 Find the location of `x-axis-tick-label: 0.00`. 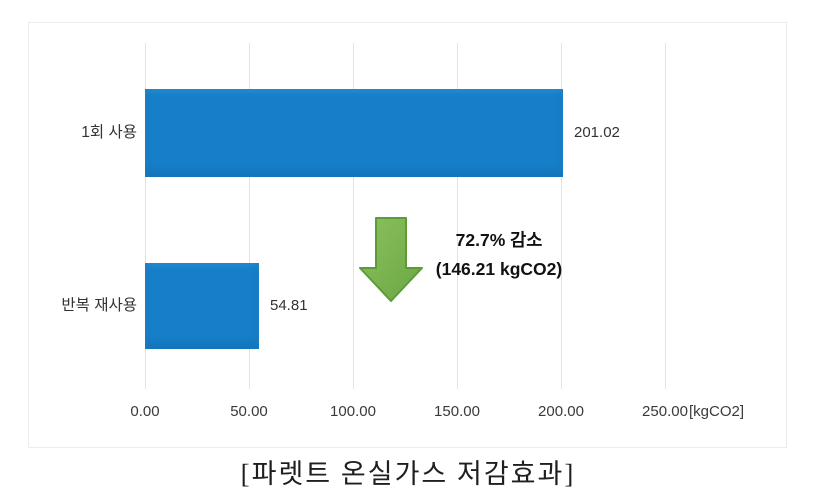

x-axis-tick-label: 0.00 is located at coordinates (145, 411).